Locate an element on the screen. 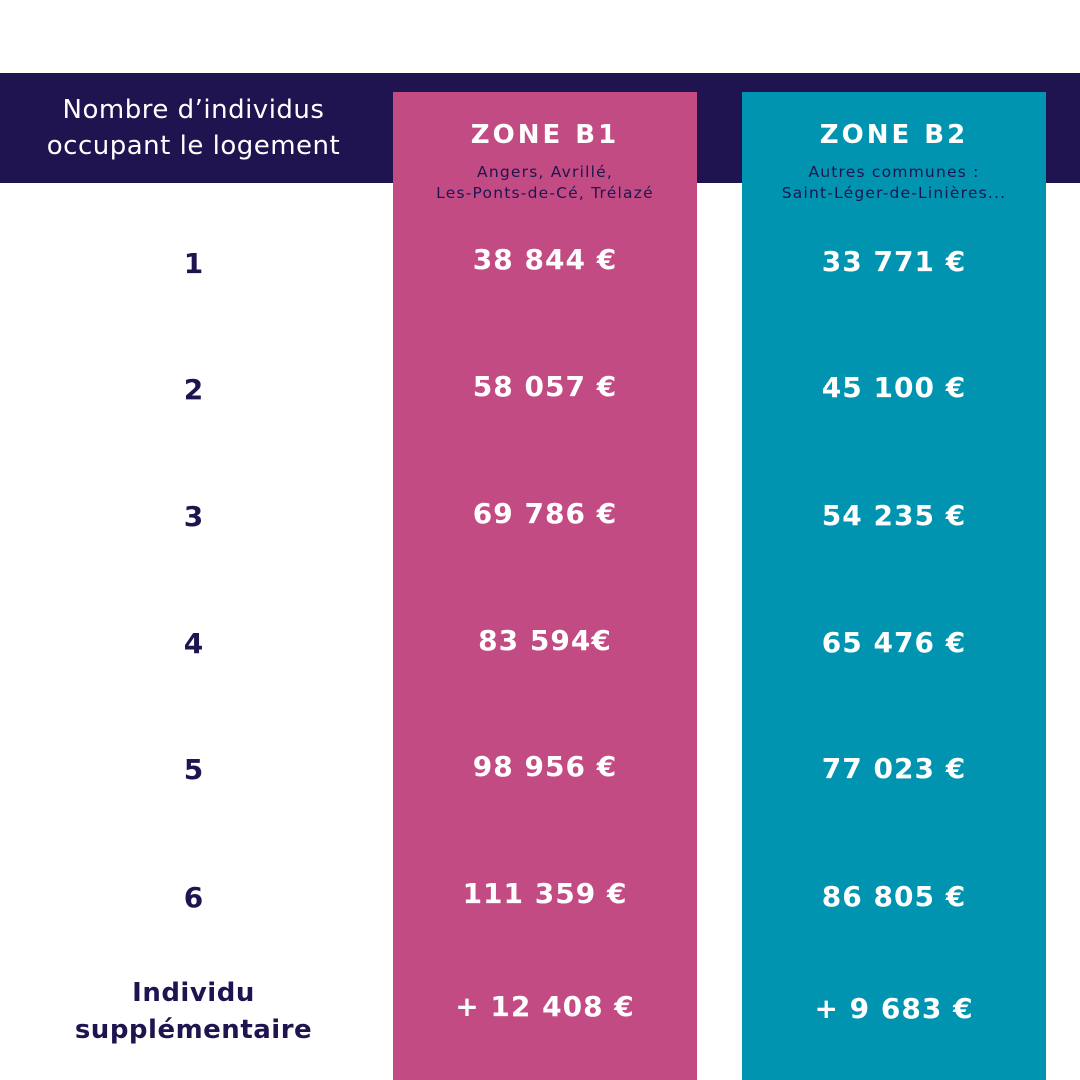 The height and width of the screenshot is (1080, 1080). zone-b1-title: ZONE B1 is located at coordinates (545, 135).